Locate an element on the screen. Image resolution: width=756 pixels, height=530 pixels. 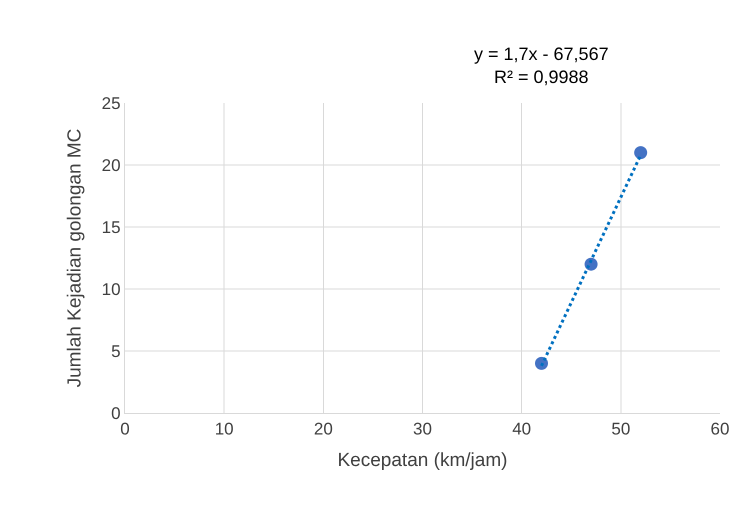
text: y = 1,7x - 67,567 is located at coordinates (541, 54).